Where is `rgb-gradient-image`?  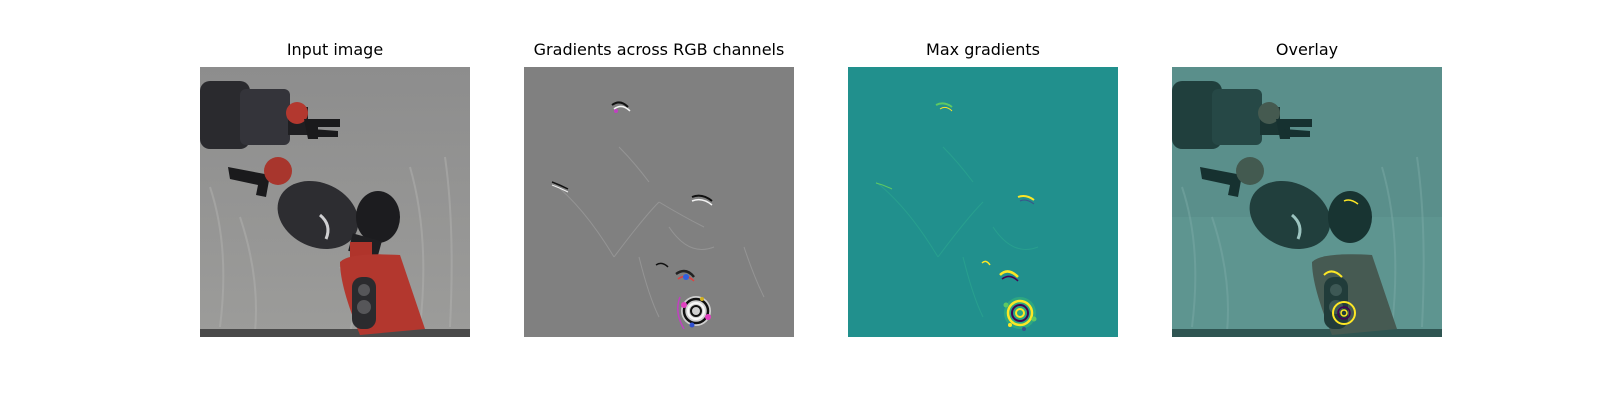 rgb-gradient-image is located at coordinates (659, 202).